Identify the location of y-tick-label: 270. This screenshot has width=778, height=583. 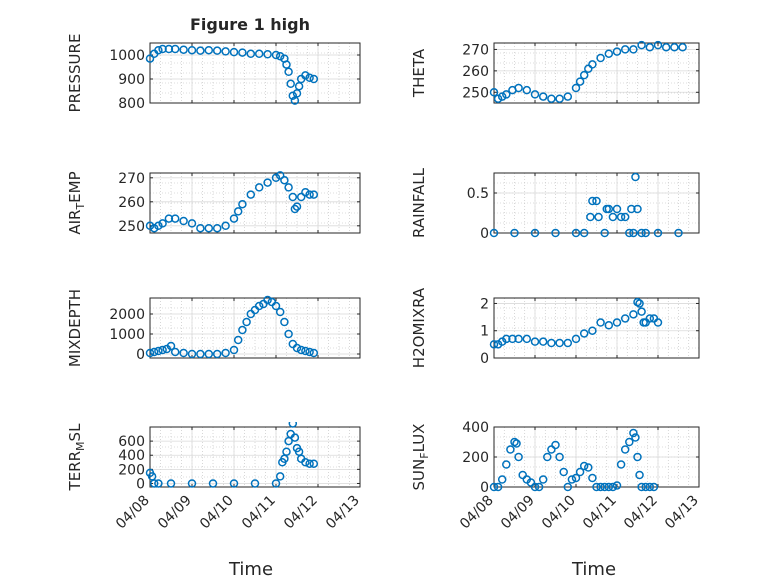
(131, 179).